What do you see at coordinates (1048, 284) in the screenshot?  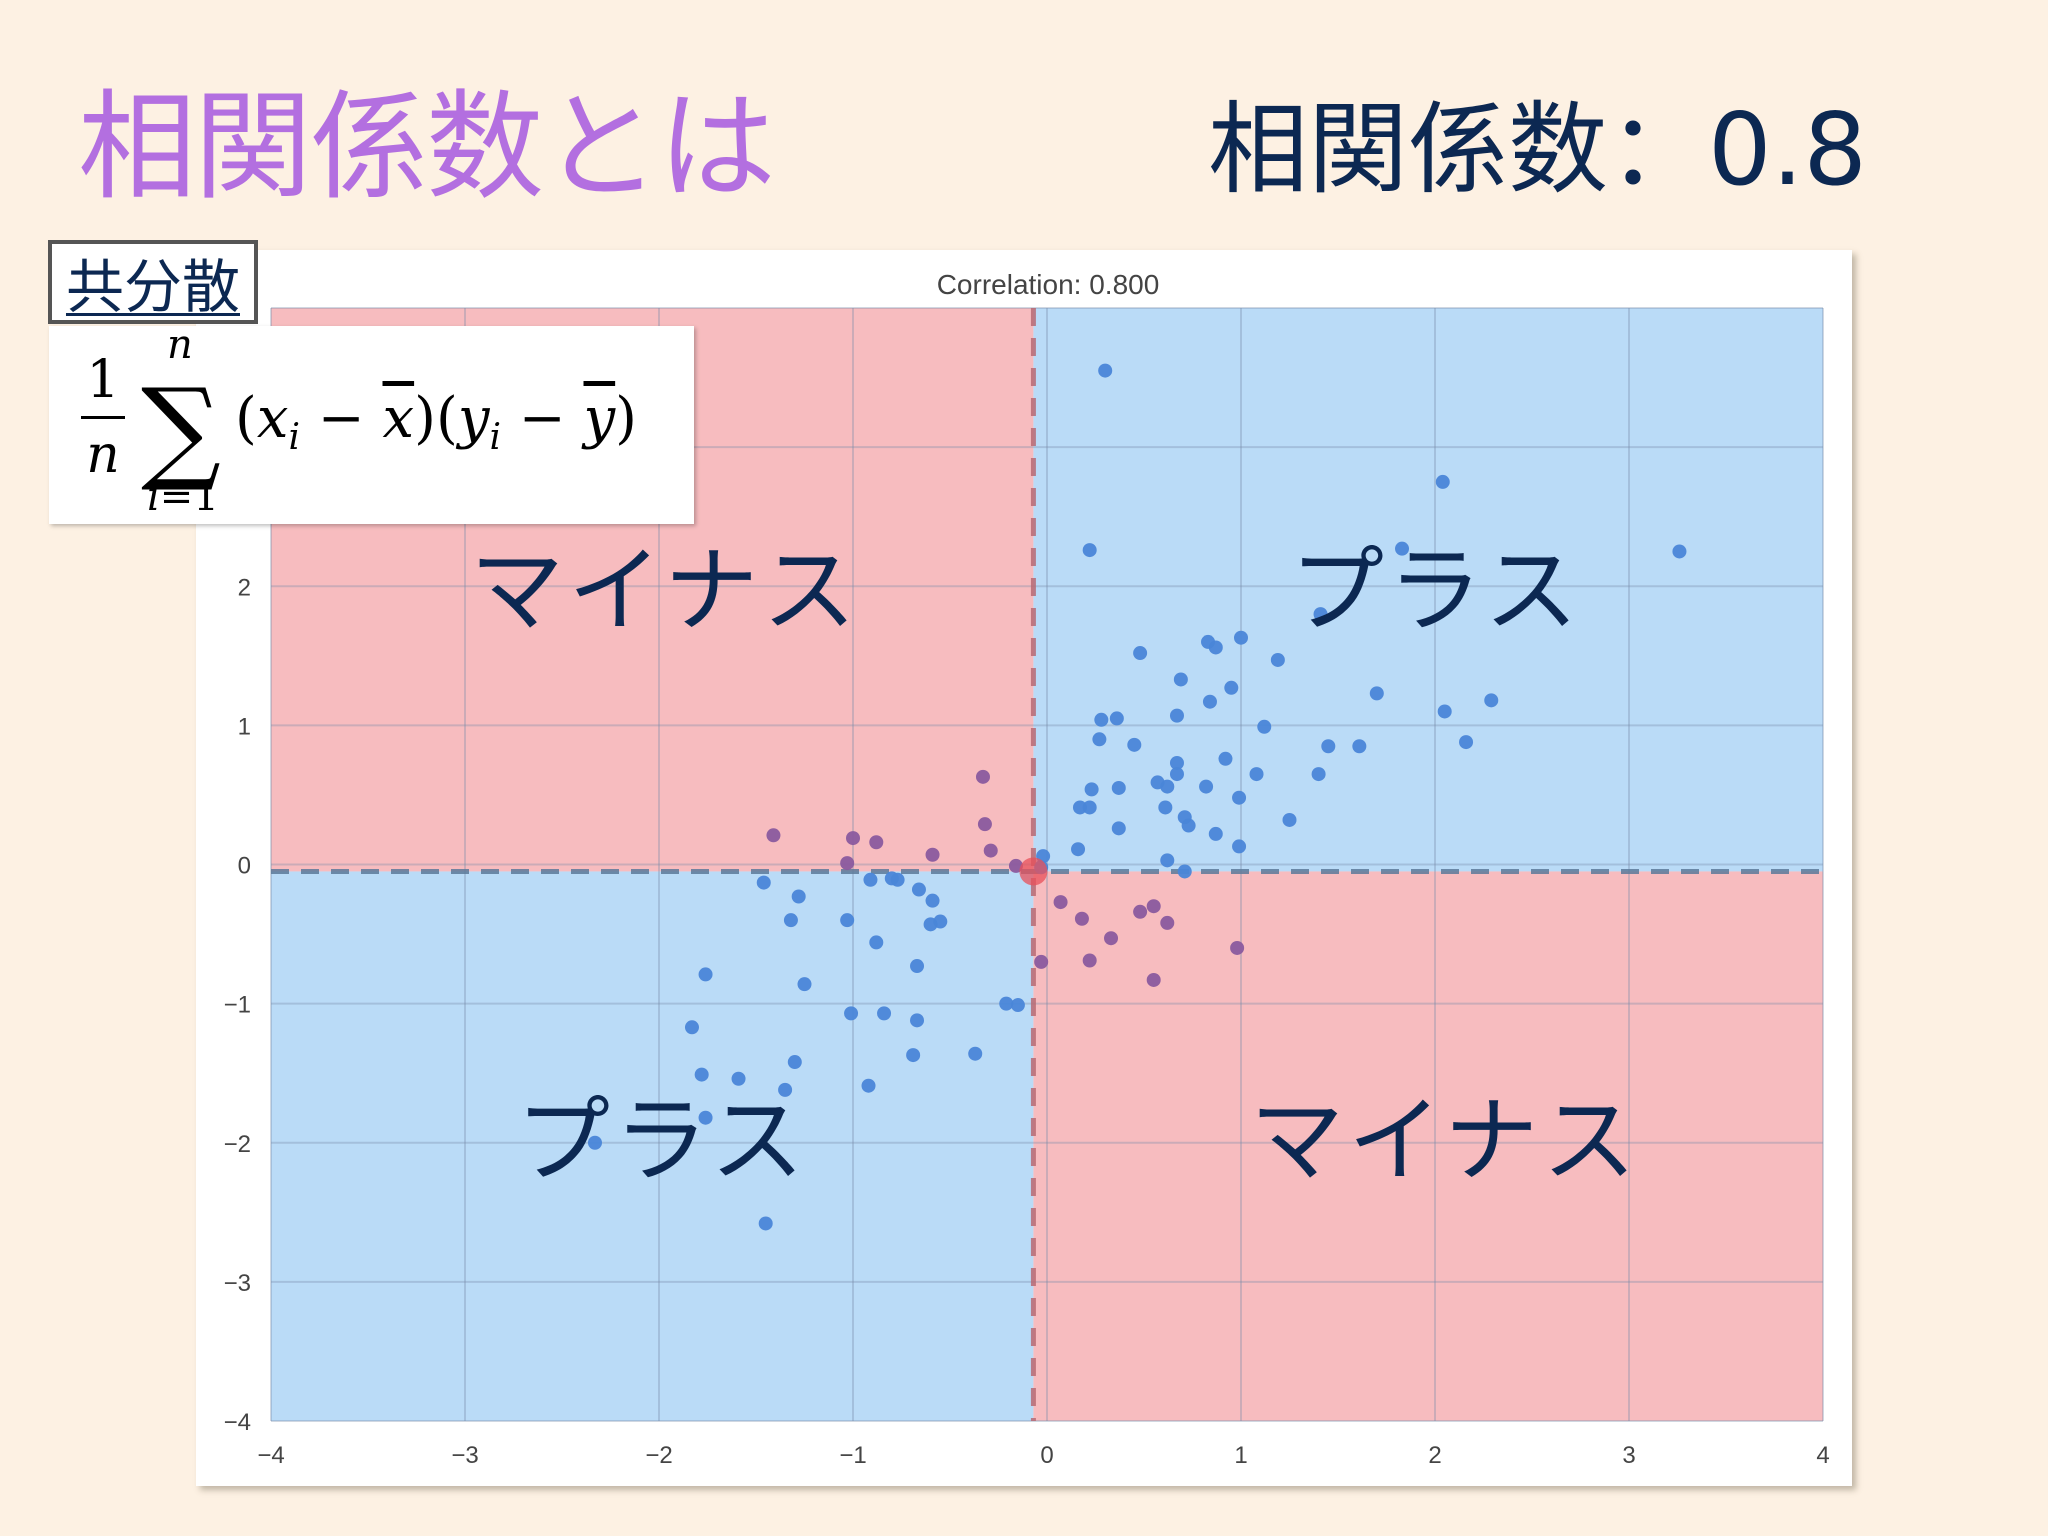 I see `chart-title: Correlation: 0.800` at bounding box center [1048, 284].